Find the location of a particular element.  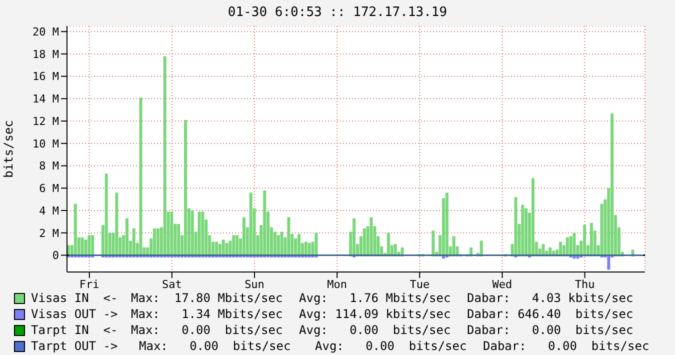

y-tick-label: 10 M is located at coordinates (46, 143).